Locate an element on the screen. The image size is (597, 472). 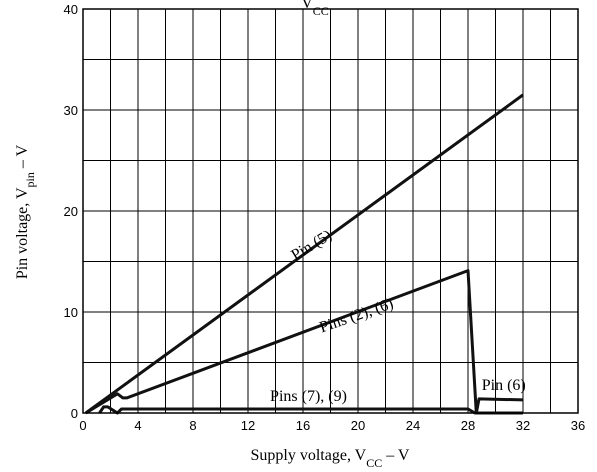
x-tick-label: 24 is located at coordinates (413, 425).